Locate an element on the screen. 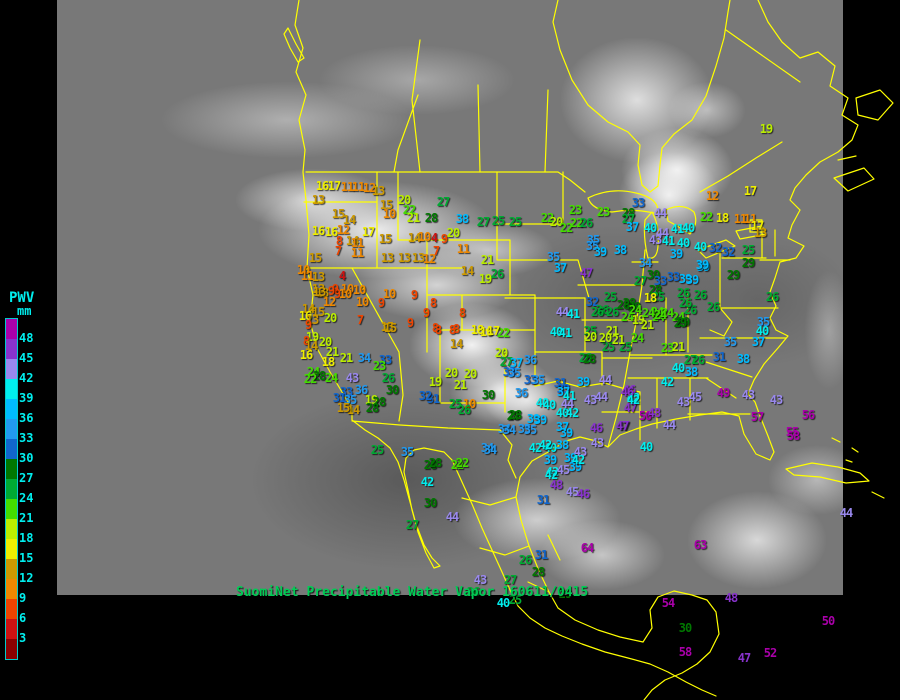 The height and width of the screenshot is (700, 900). station-pwv-value: 49 is located at coordinates (723, 393).